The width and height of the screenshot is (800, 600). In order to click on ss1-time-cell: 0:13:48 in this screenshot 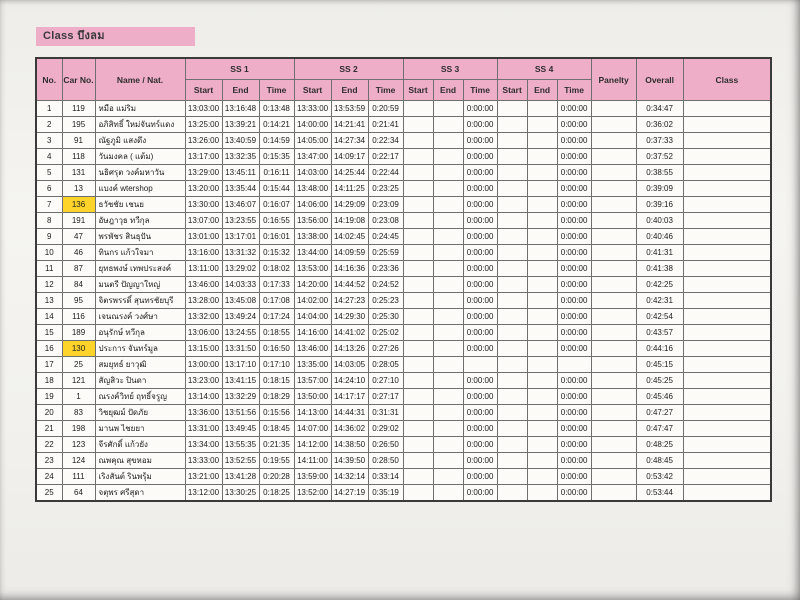, I will do `click(276, 108)`.